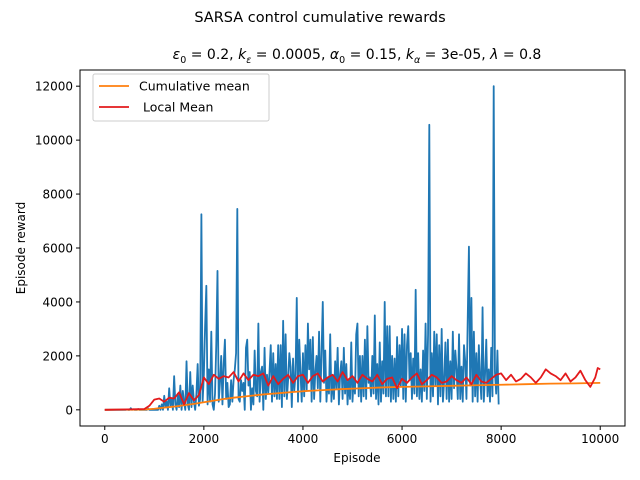  I want to click on series-line-local-mean, so click(352, 389).